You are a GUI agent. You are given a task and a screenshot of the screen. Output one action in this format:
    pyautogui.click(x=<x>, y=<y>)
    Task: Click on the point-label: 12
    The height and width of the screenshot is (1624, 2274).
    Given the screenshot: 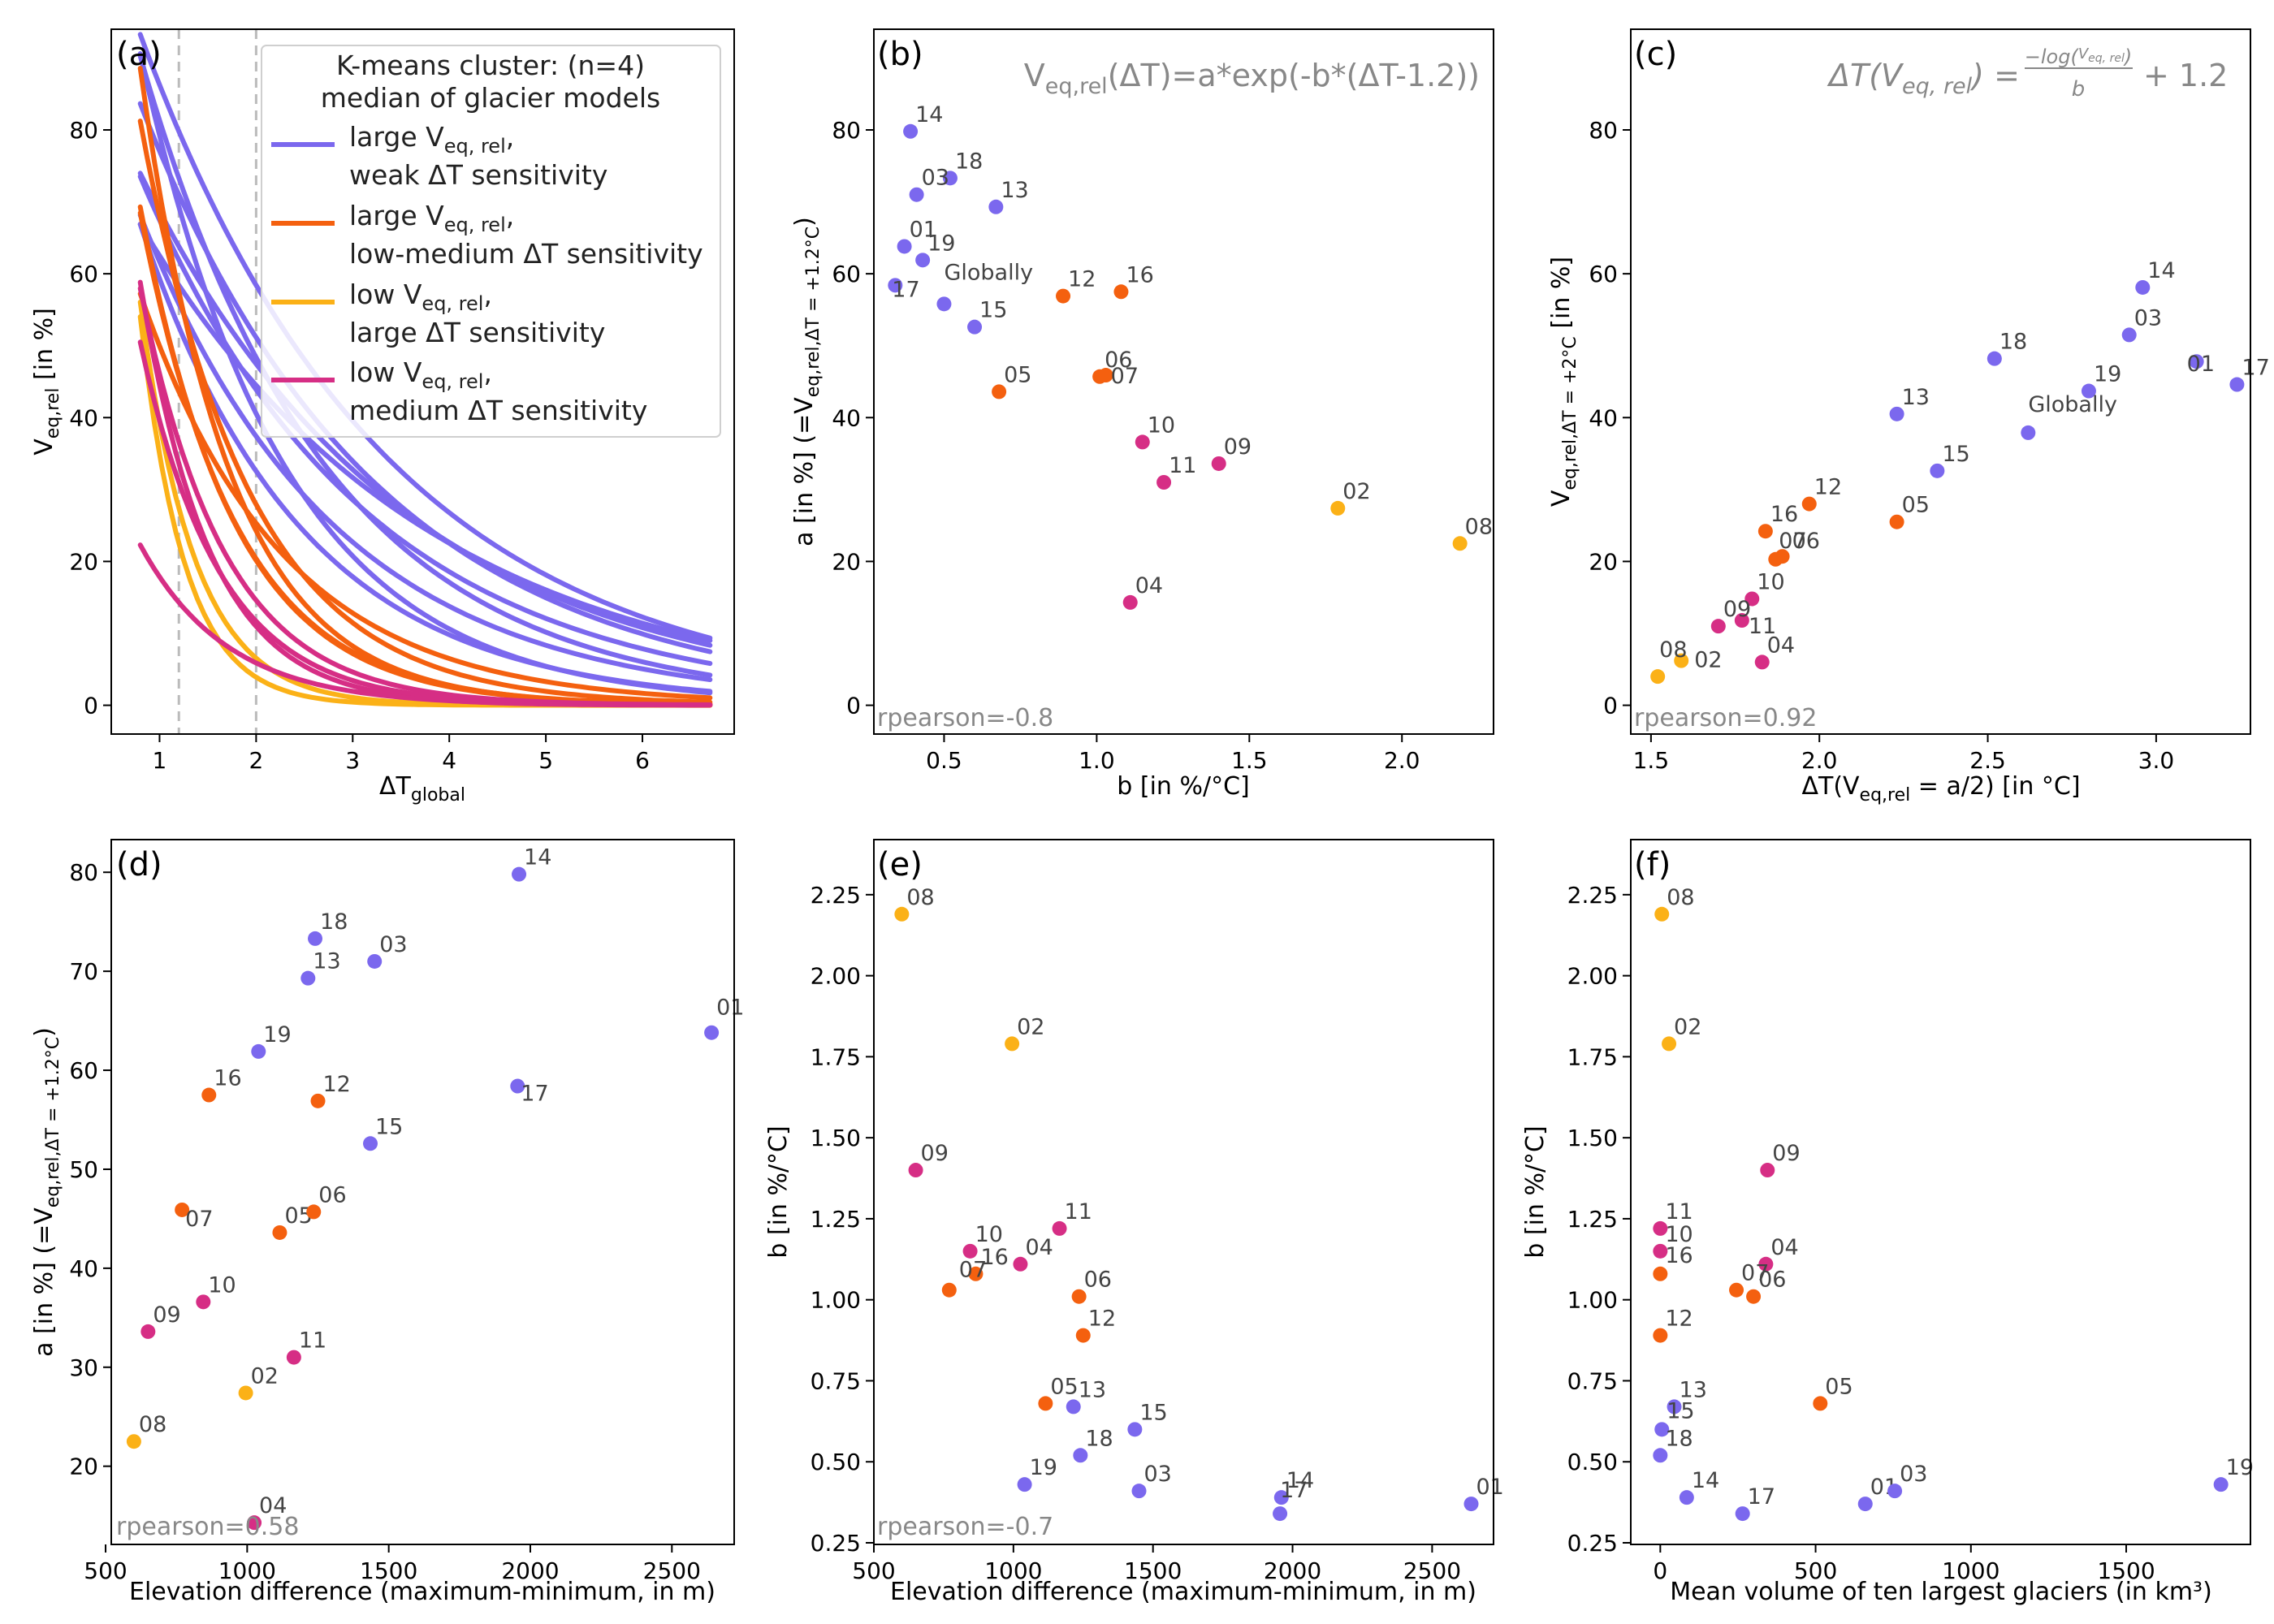 What is the action you would take?
    pyautogui.click(x=1828, y=487)
    